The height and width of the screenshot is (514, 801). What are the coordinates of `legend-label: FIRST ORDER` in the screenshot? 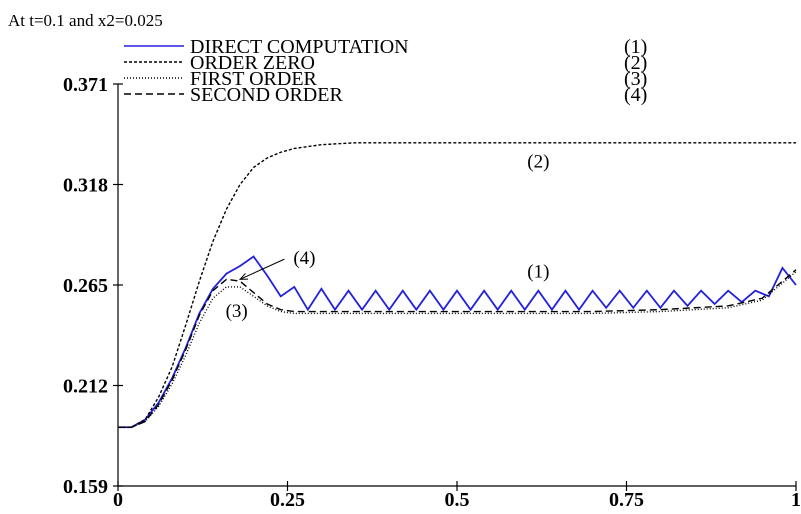 It's located at (254, 79).